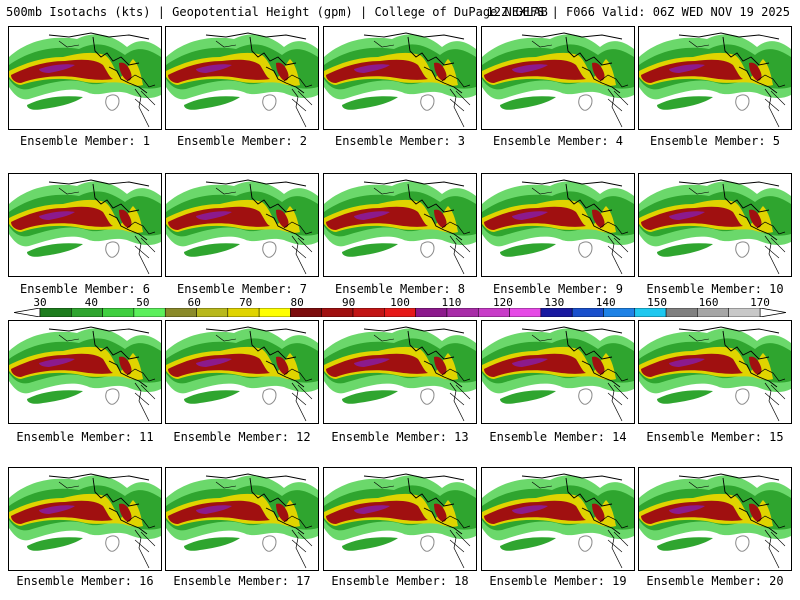  Describe the element at coordinates (400, 581) in the screenshot. I see `ensemble-member-caption: Ensemble Member: 18` at that location.